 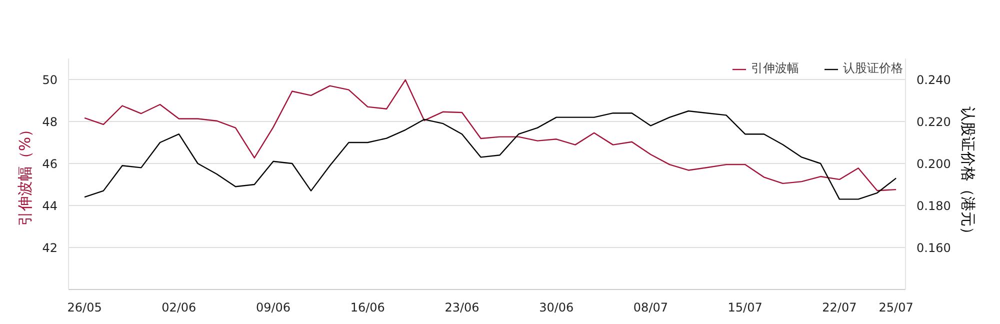 What do you see at coordinates (933, 248) in the screenshot?
I see `y2-tick-label: 0.160` at bounding box center [933, 248].